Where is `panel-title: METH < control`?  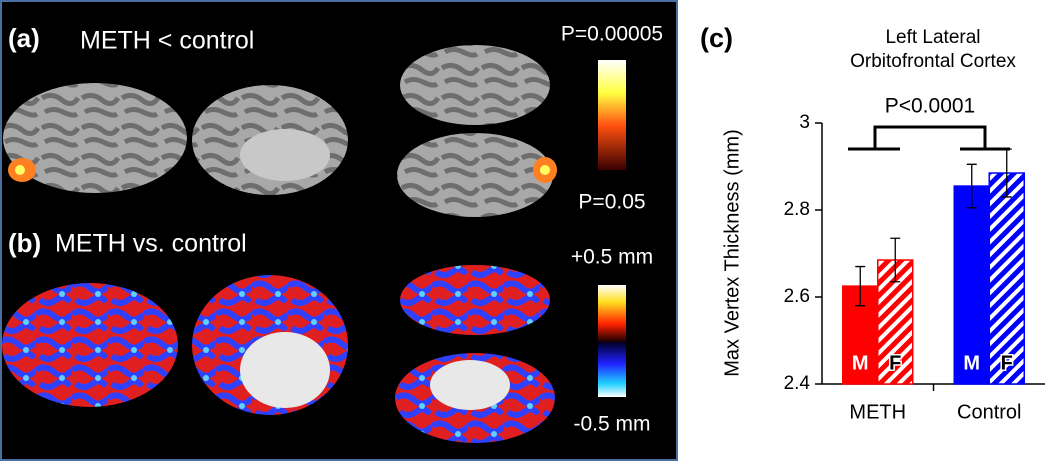 panel-title: METH < control is located at coordinates (167, 41).